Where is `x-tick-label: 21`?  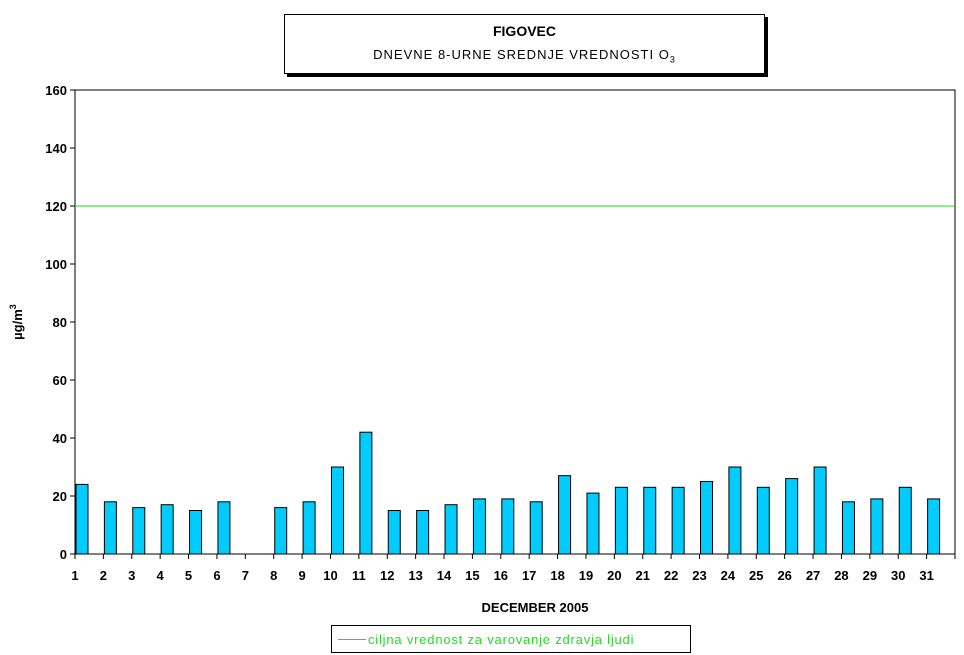 x-tick-label: 21 is located at coordinates (643, 575).